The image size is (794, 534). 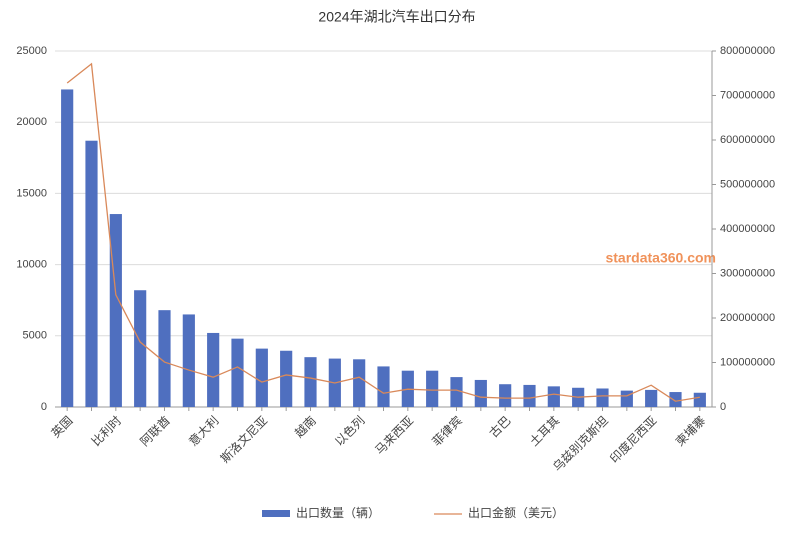 I want to click on y2-tick-label: 800000000, so click(x=747, y=51).